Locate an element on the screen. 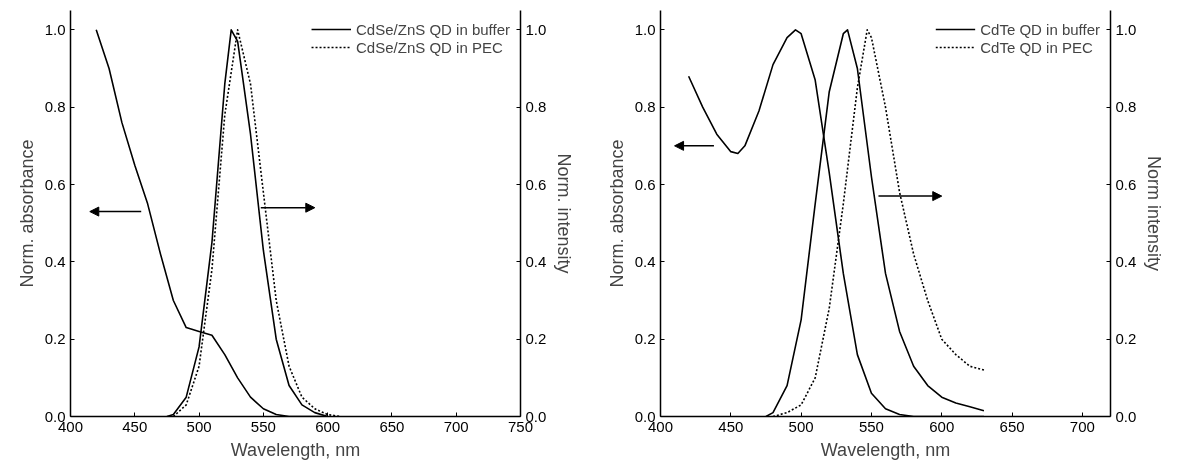  legend-label: CdTe QD in buffer is located at coordinates (1040, 29).